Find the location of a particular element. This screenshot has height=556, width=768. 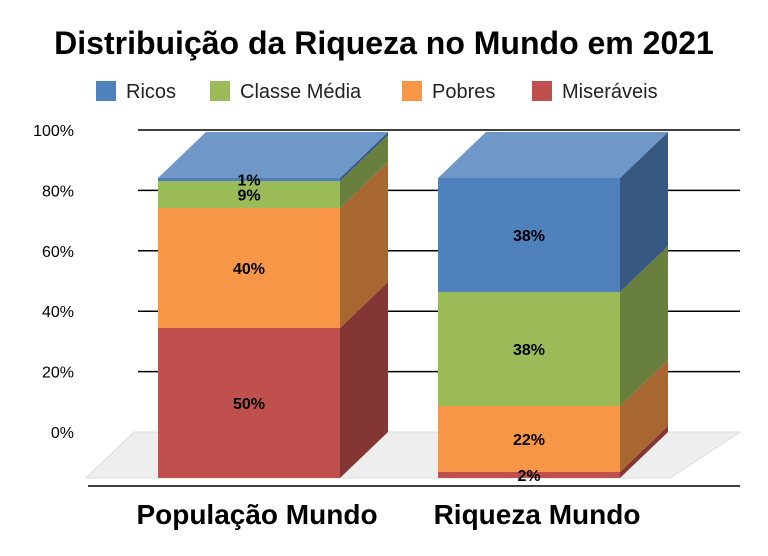

y-tick-label: 0% is located at coordinates (62, 433).